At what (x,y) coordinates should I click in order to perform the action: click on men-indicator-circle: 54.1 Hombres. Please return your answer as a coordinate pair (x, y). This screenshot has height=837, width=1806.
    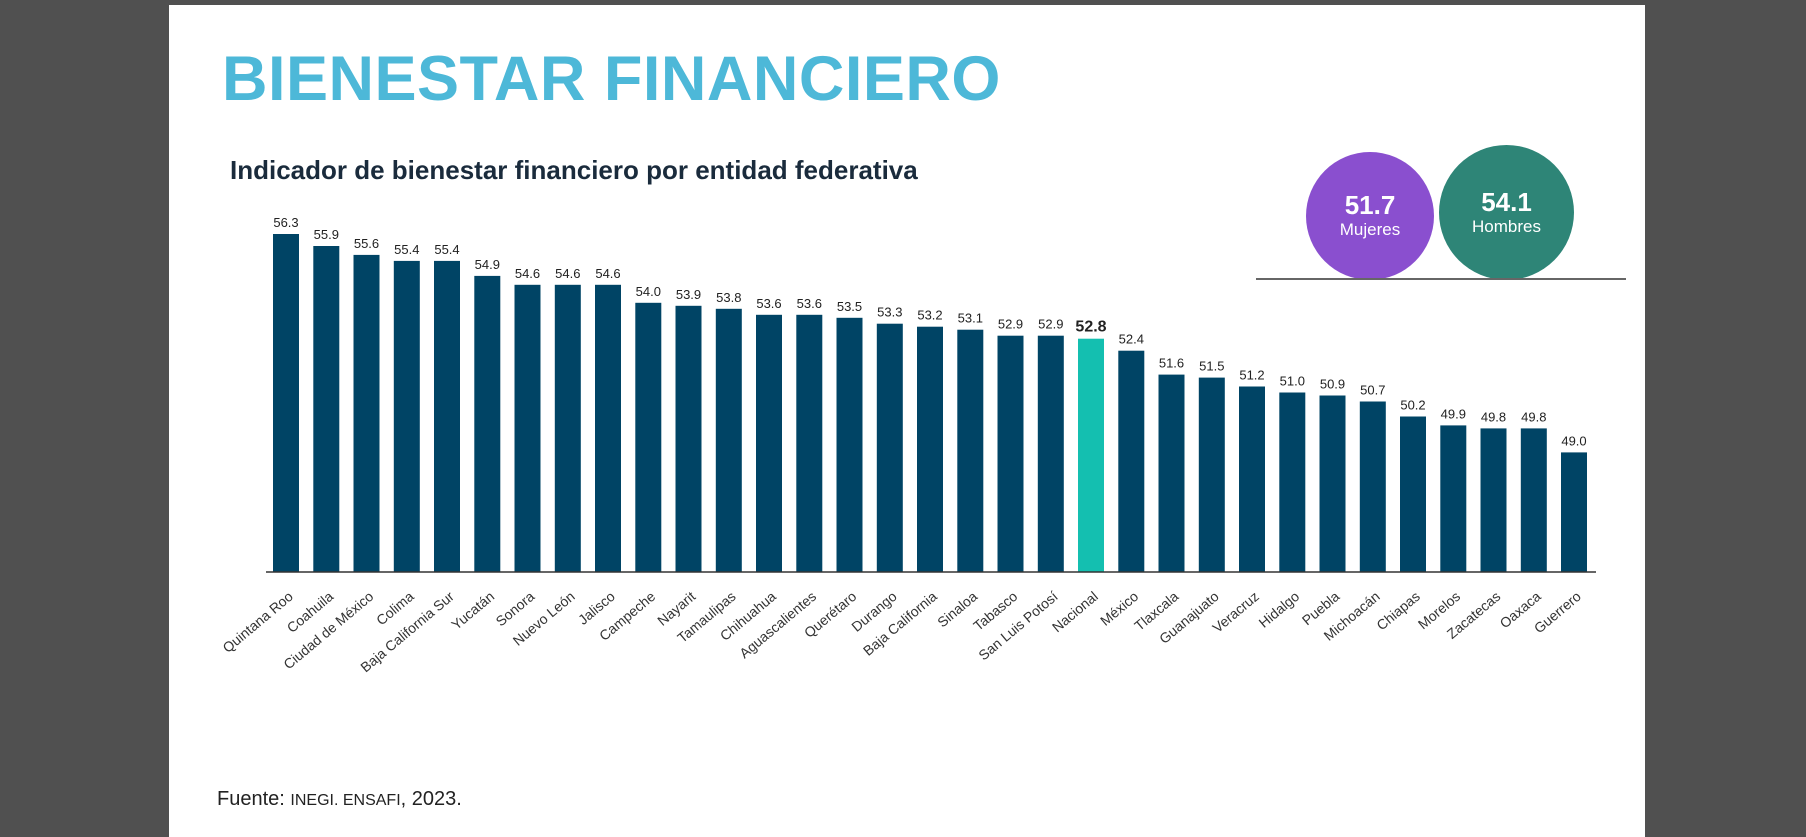
    Looking at the image, I should click on (1506, 212).